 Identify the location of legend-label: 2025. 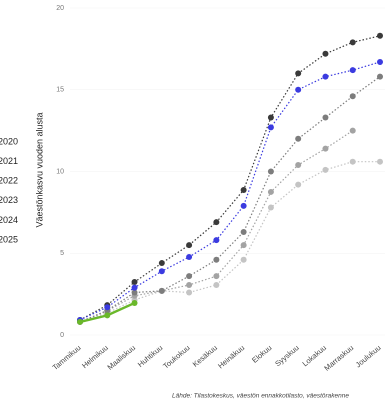
(9, 239).